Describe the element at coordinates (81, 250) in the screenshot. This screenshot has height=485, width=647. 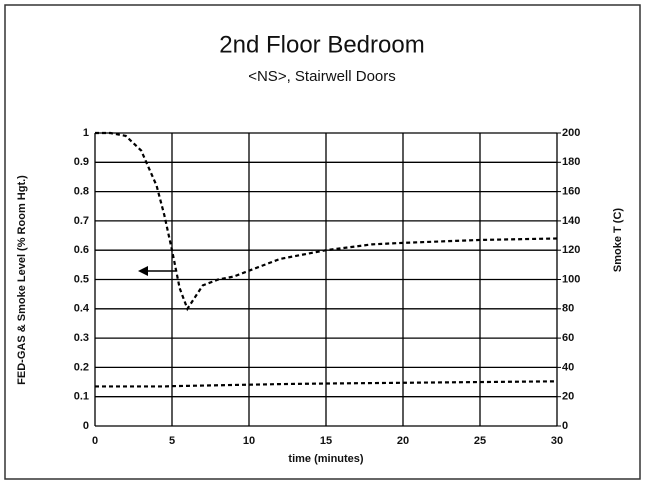
I see `y-tick-label: 0.6` at that location.